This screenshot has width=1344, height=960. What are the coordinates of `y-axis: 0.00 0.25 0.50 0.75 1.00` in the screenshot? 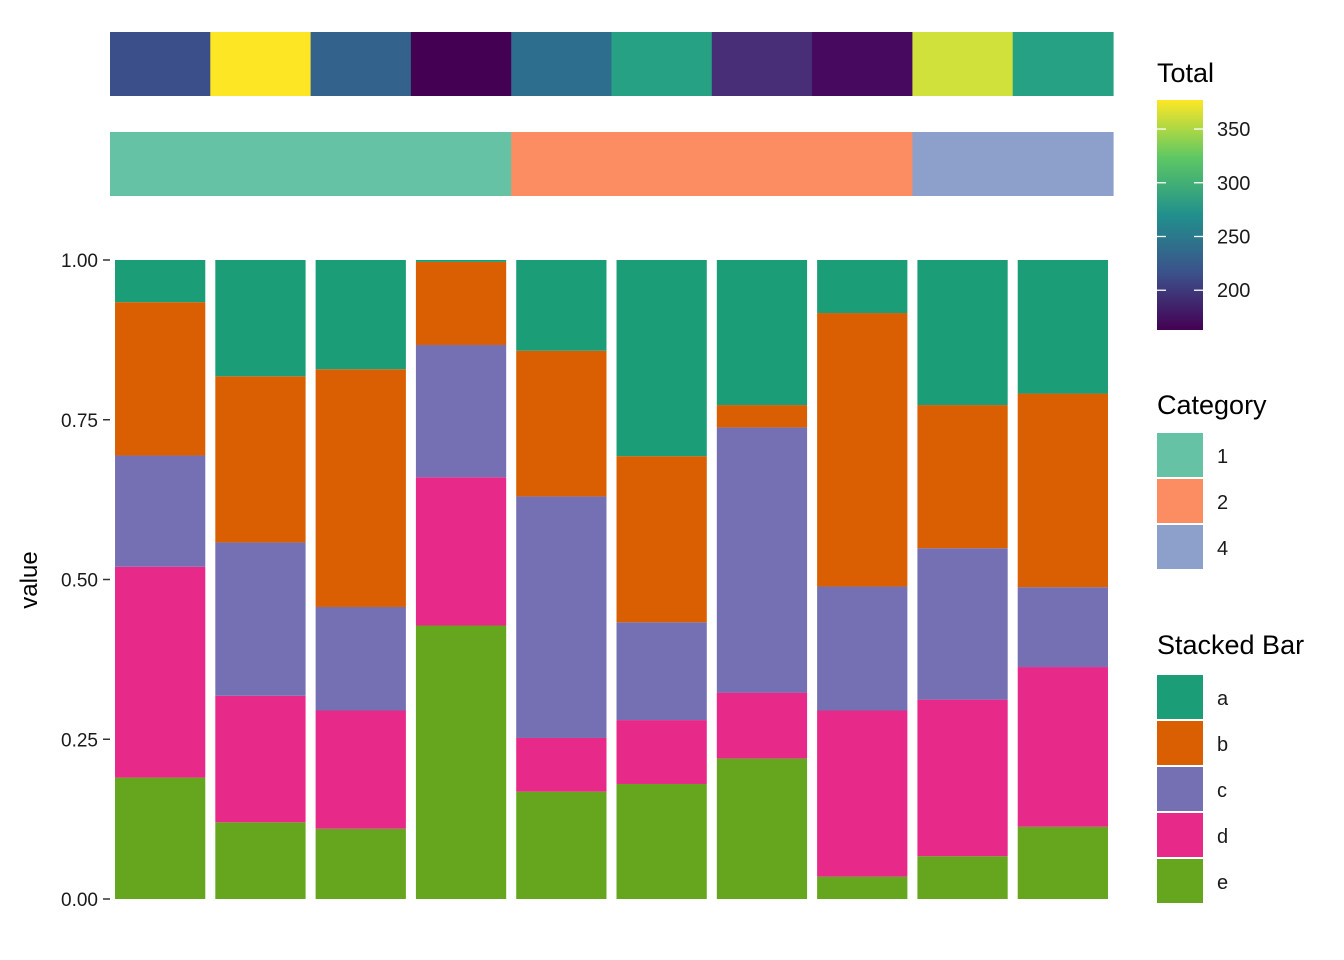 It's located at (85, 581).